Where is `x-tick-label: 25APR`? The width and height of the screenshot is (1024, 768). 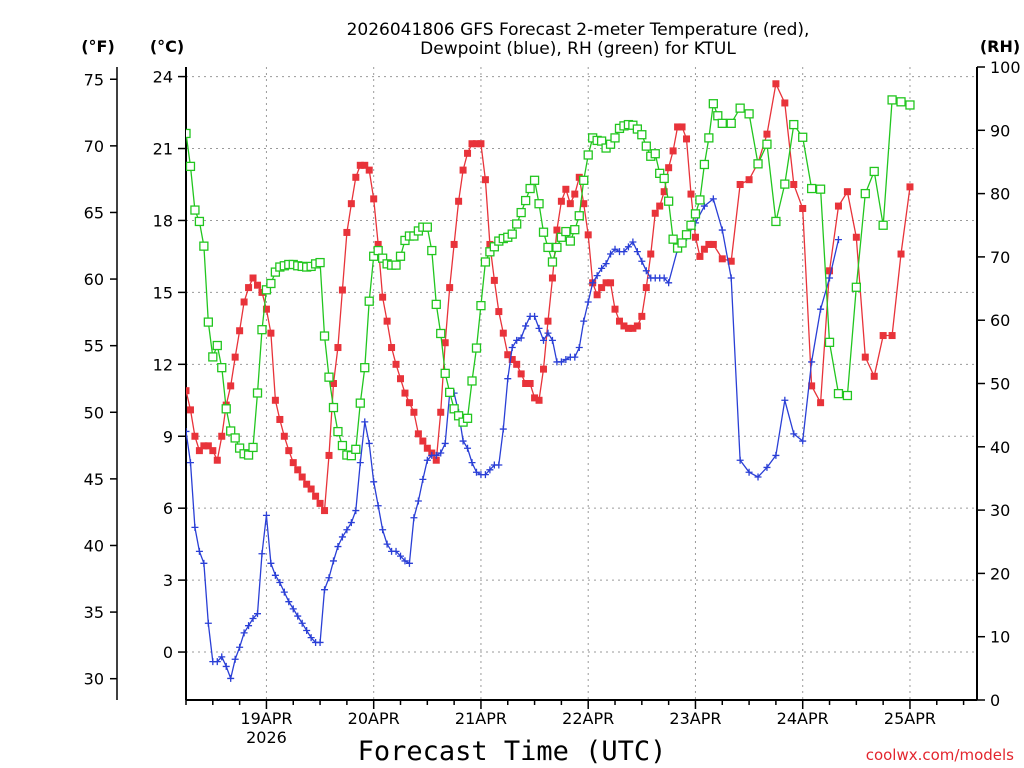
x-tick-label: 25APR is located at coordinates (910, 718).